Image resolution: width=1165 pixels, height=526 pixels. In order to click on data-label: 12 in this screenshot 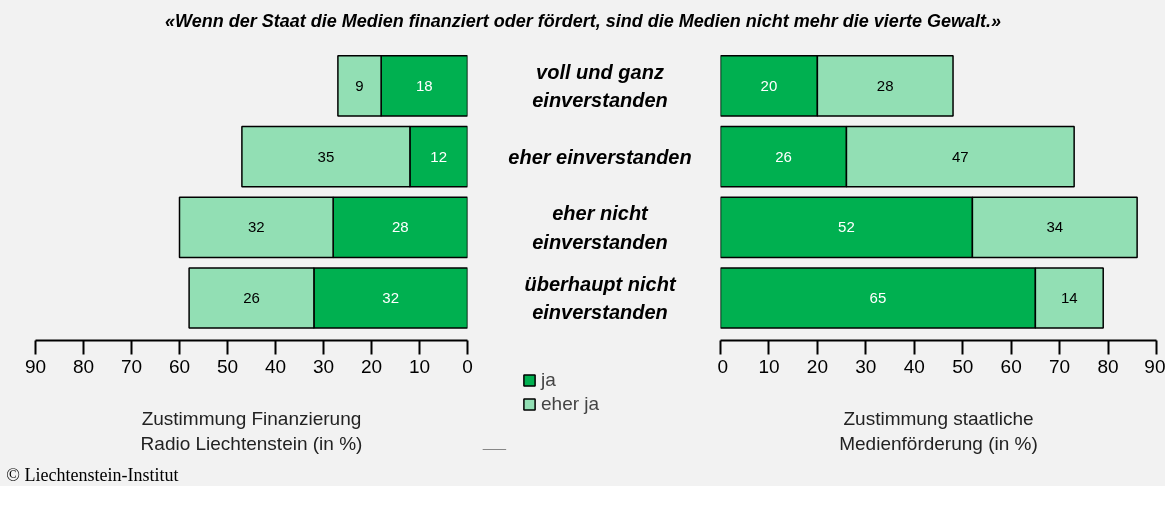, I will do `click(439, 156)`.